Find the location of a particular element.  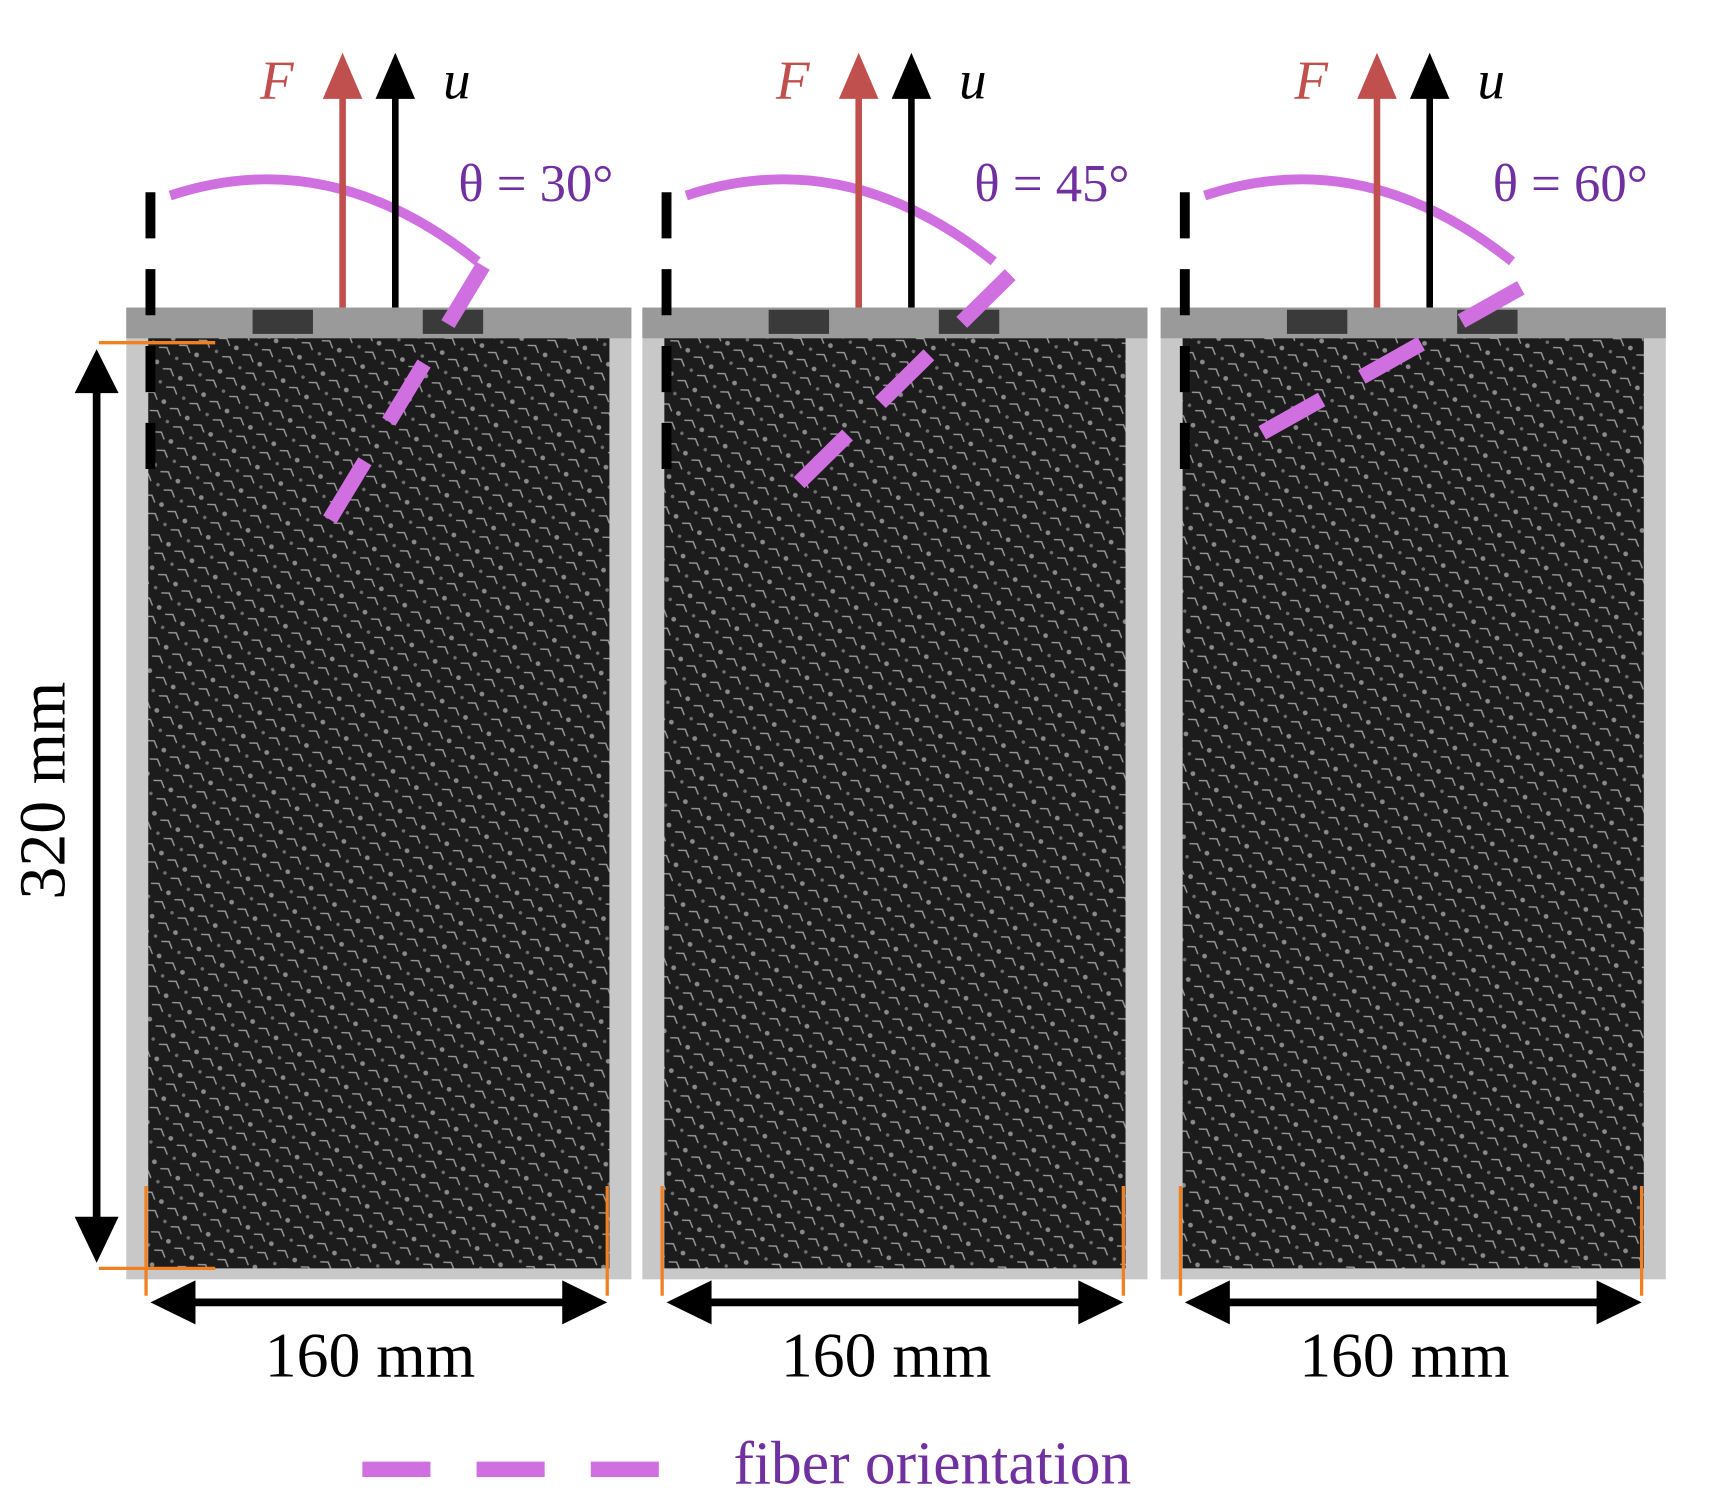

legend-label: fiber orientation is located at coordinates (933, 1463).